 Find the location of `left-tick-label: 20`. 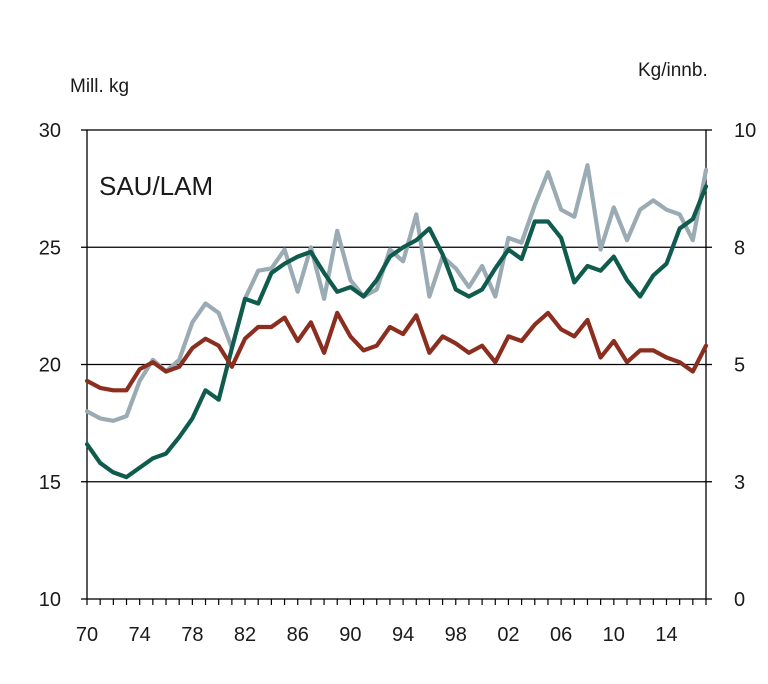

left-tick-label: 20 is located at coordinates (50, 366).